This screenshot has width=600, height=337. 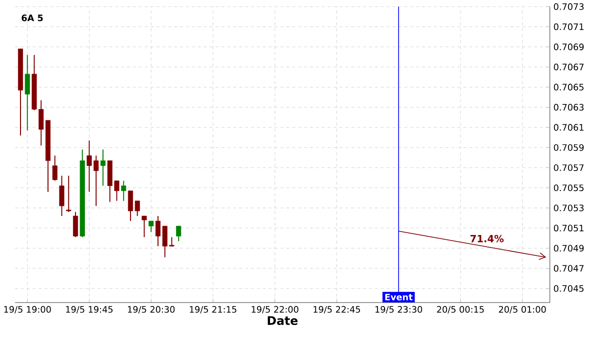 I want to click on y-tick-label: 0.7071, so click(x=569, y=26).